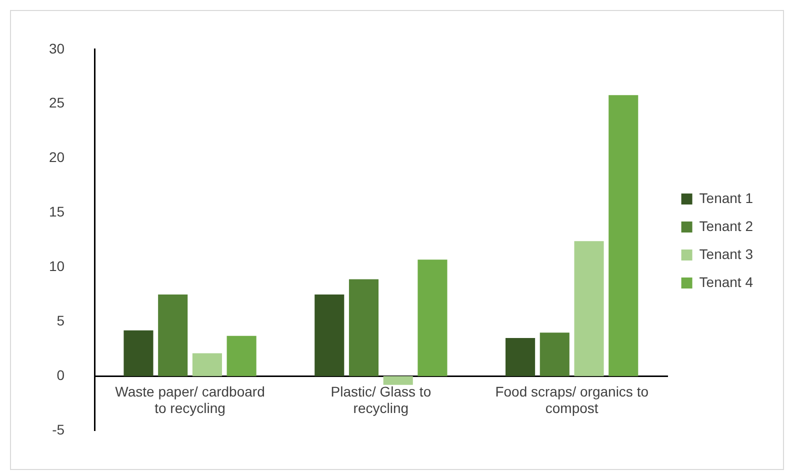 This screenshot has height=476, width=790. What do you see at coordinates (726, 226) in the screenshot?
I see `legend-label: Tenant 2` at bounding box center [726, 226].